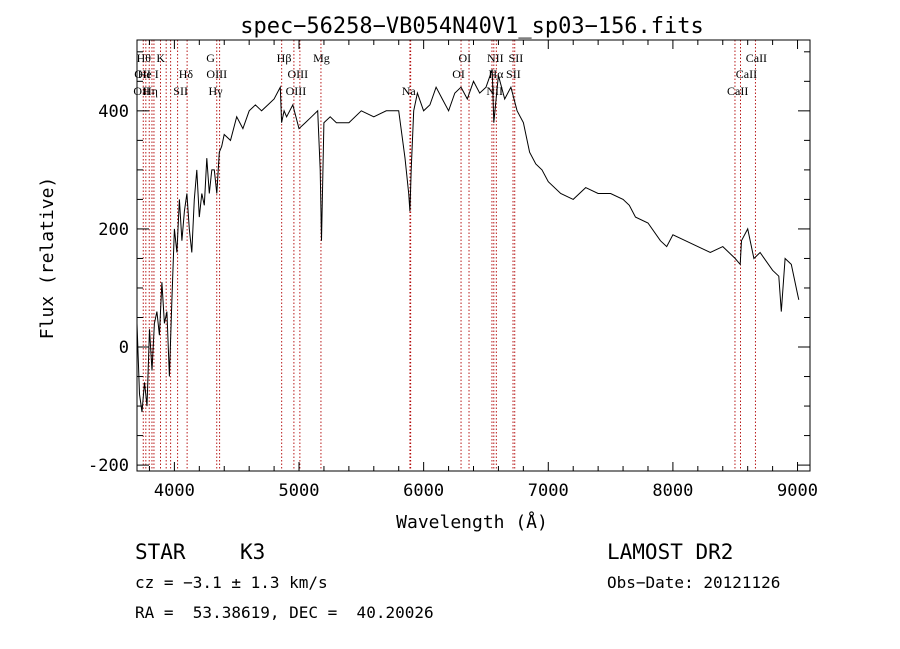 This screenshot has height=649, width=900. I want to click on line-id-label: Na, so click(409, 91).